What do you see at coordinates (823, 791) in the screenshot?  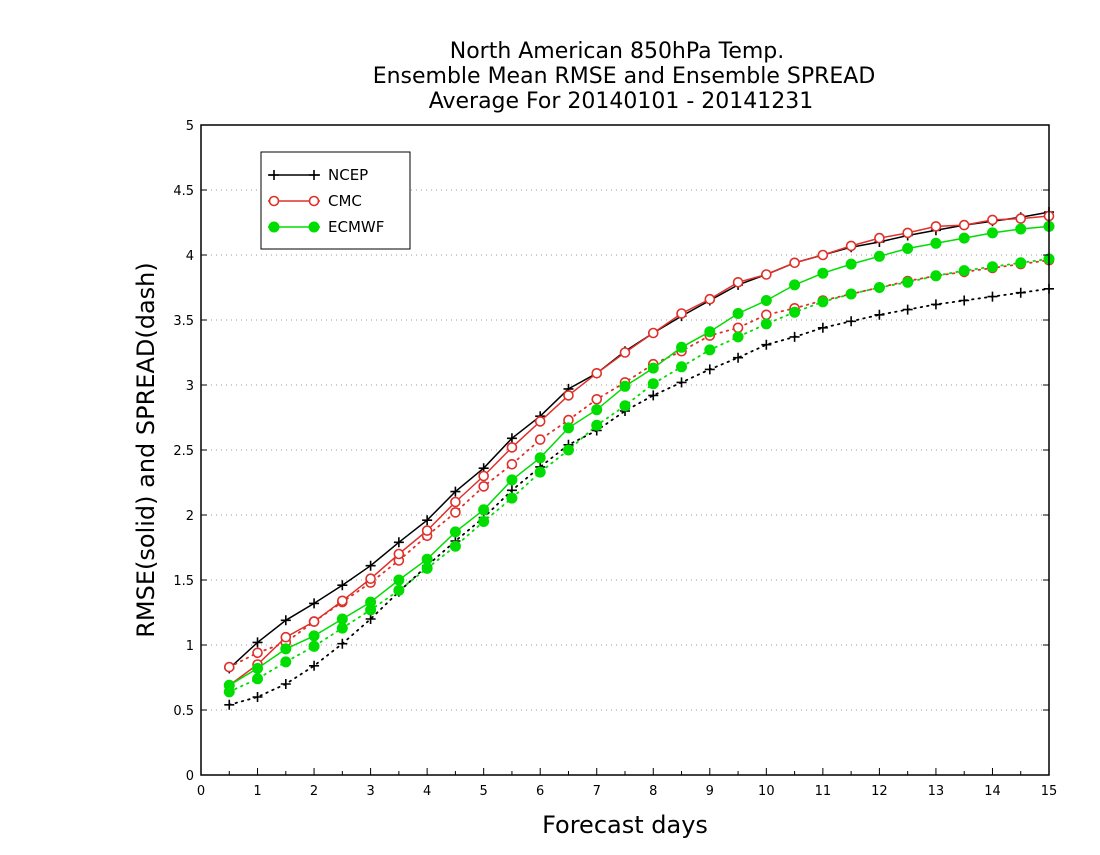 I see `x-tick-label: 11` at bounding box center [823, 791].